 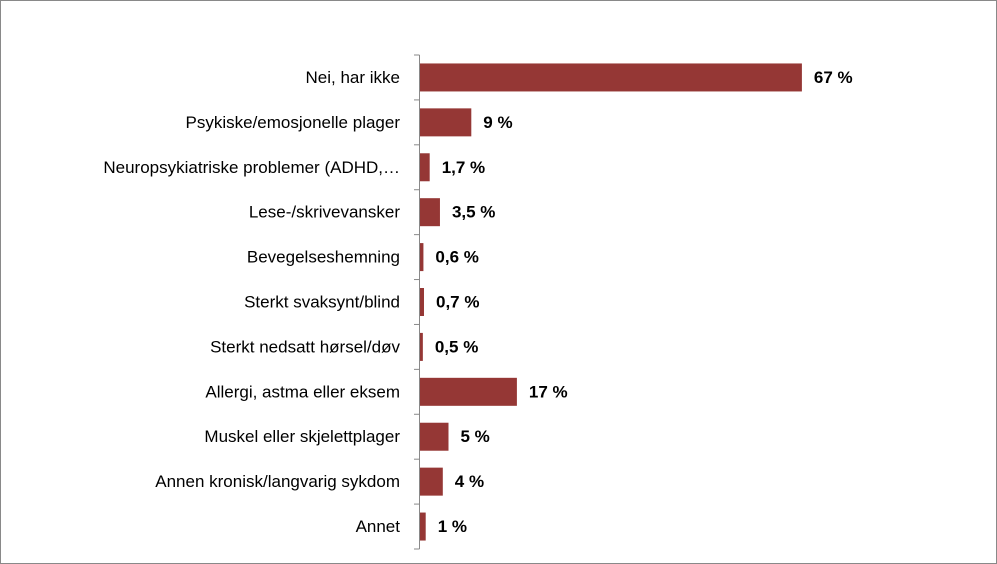 I want to click on value-label: 1,7 %, so click(x=463, y=167).